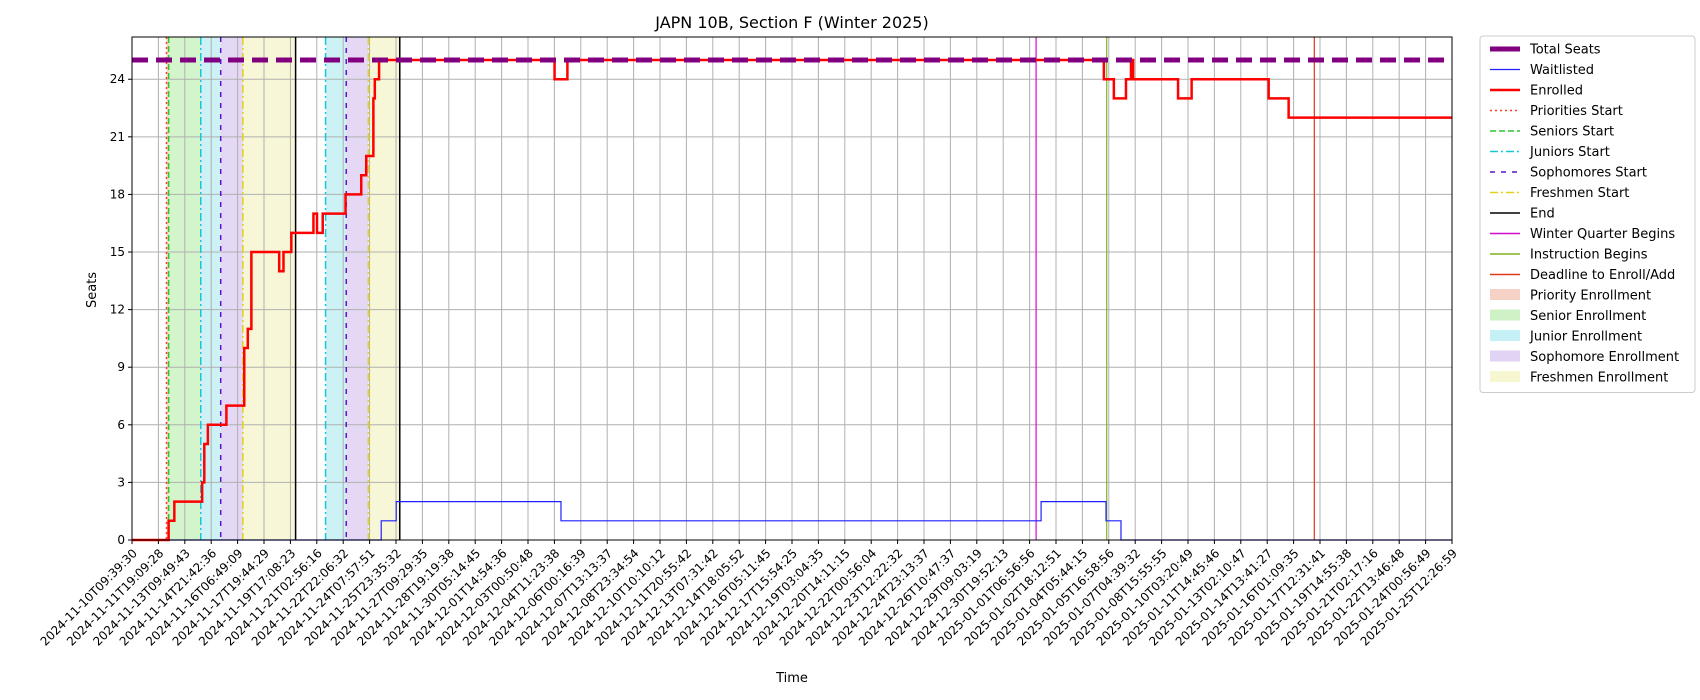 The width and height of the screenshot is (1700, 700). I want to click on y-tick-label-7: 21, so click(117, 137).